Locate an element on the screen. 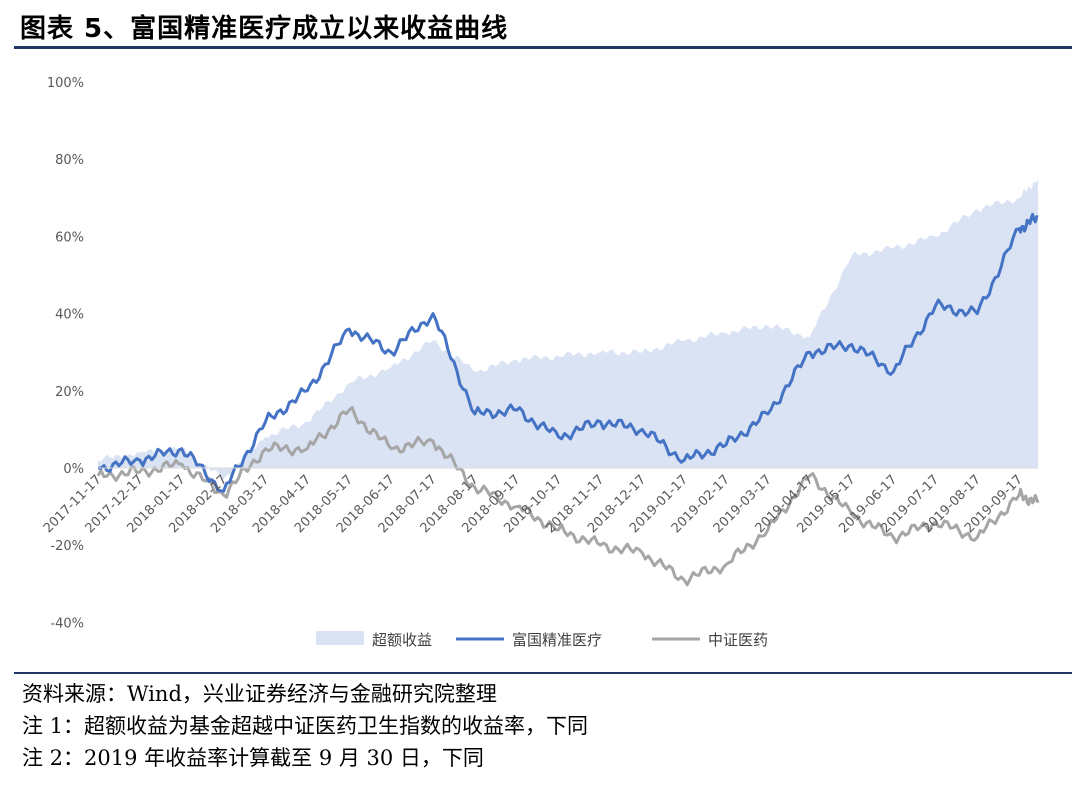  legend-label: 中证医药 is located at coordinates (738, 640).